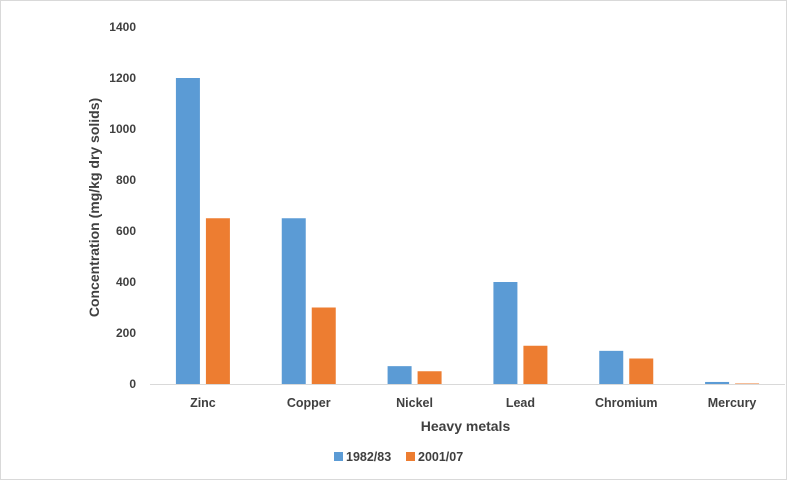  What do you see at coordinates (122, 205) in the screenshot?
I see `y-axis-ticks: 0 200 400 600 800 1000 1200 1400` at bounding box center [122, 205].